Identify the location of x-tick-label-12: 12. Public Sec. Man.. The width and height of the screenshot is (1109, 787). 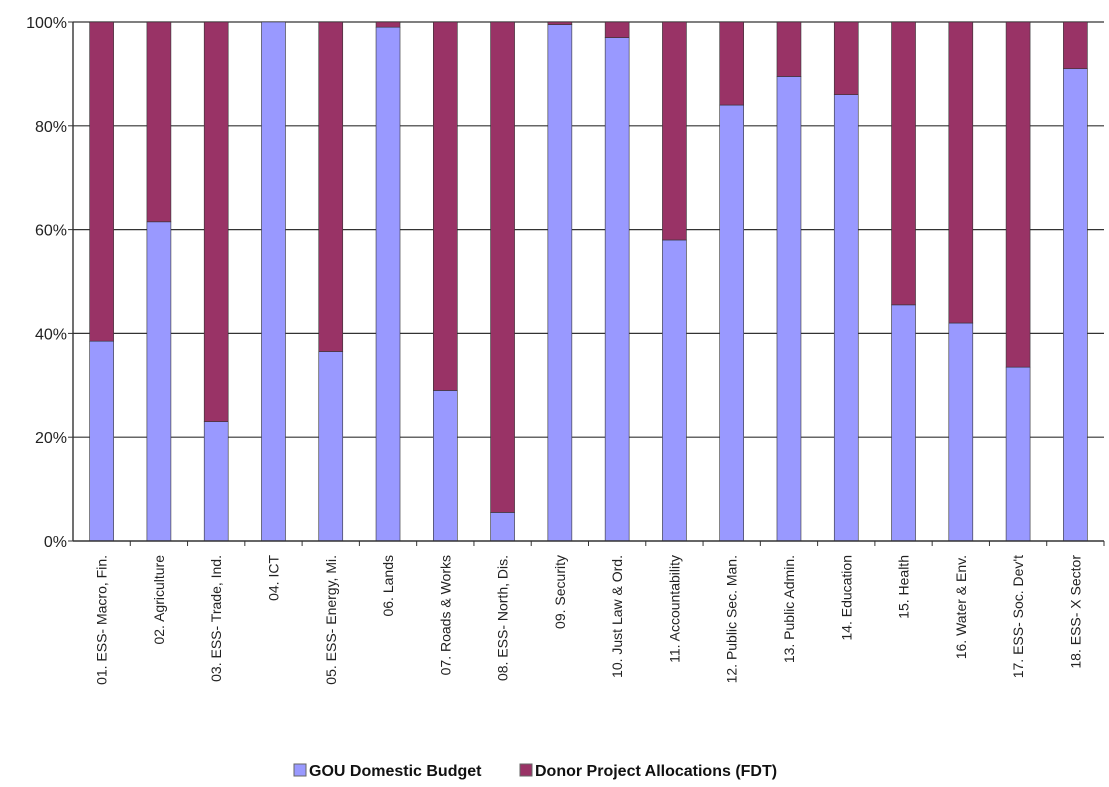
(732, 619).